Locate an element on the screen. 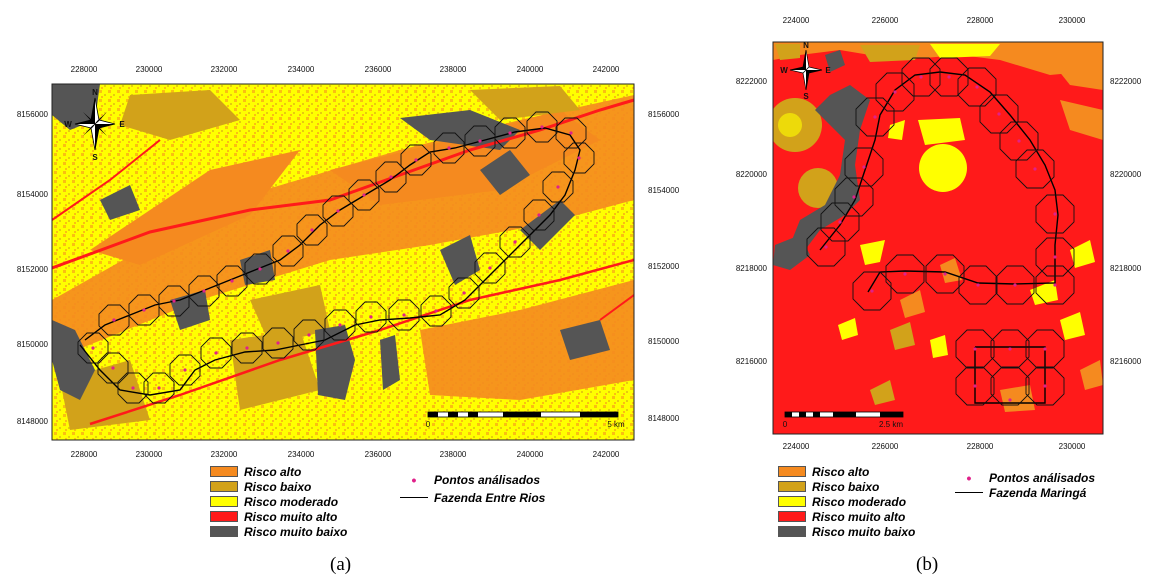 The height and width of the screenshot is (583, 1155). legend-item: Fazenda Maringá is located at coordinates (1025, 492).